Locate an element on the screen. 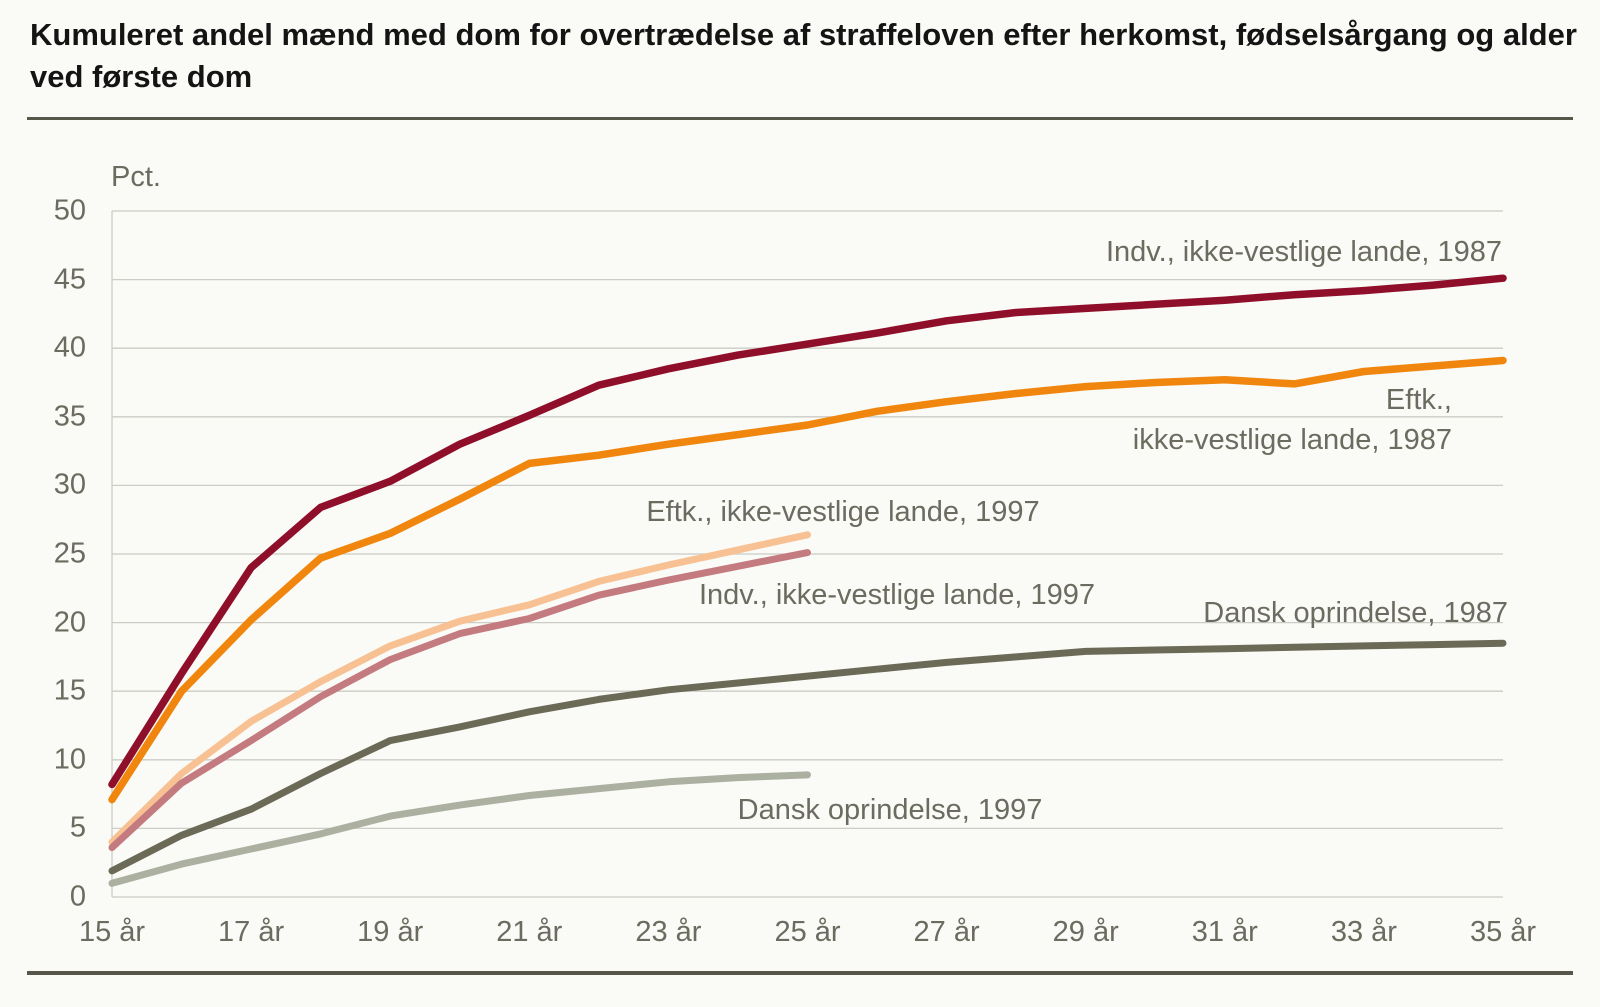 This screenshot has width=1600, height=1007. title-separator-rule is located at coordinates (800, 118).